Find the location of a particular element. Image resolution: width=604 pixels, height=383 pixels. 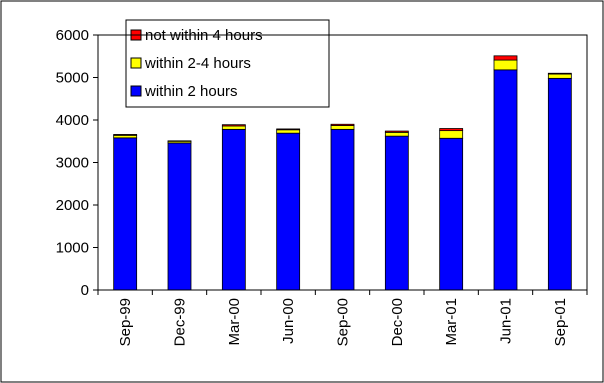

y-tick-label: 5000 is located at coordinates (72, 78).